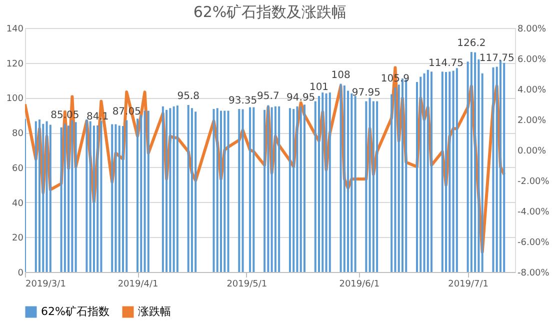 This screenshot has width=554, height=325. I want to click on legend-label: 62%矿石指数, so click(75, 311).